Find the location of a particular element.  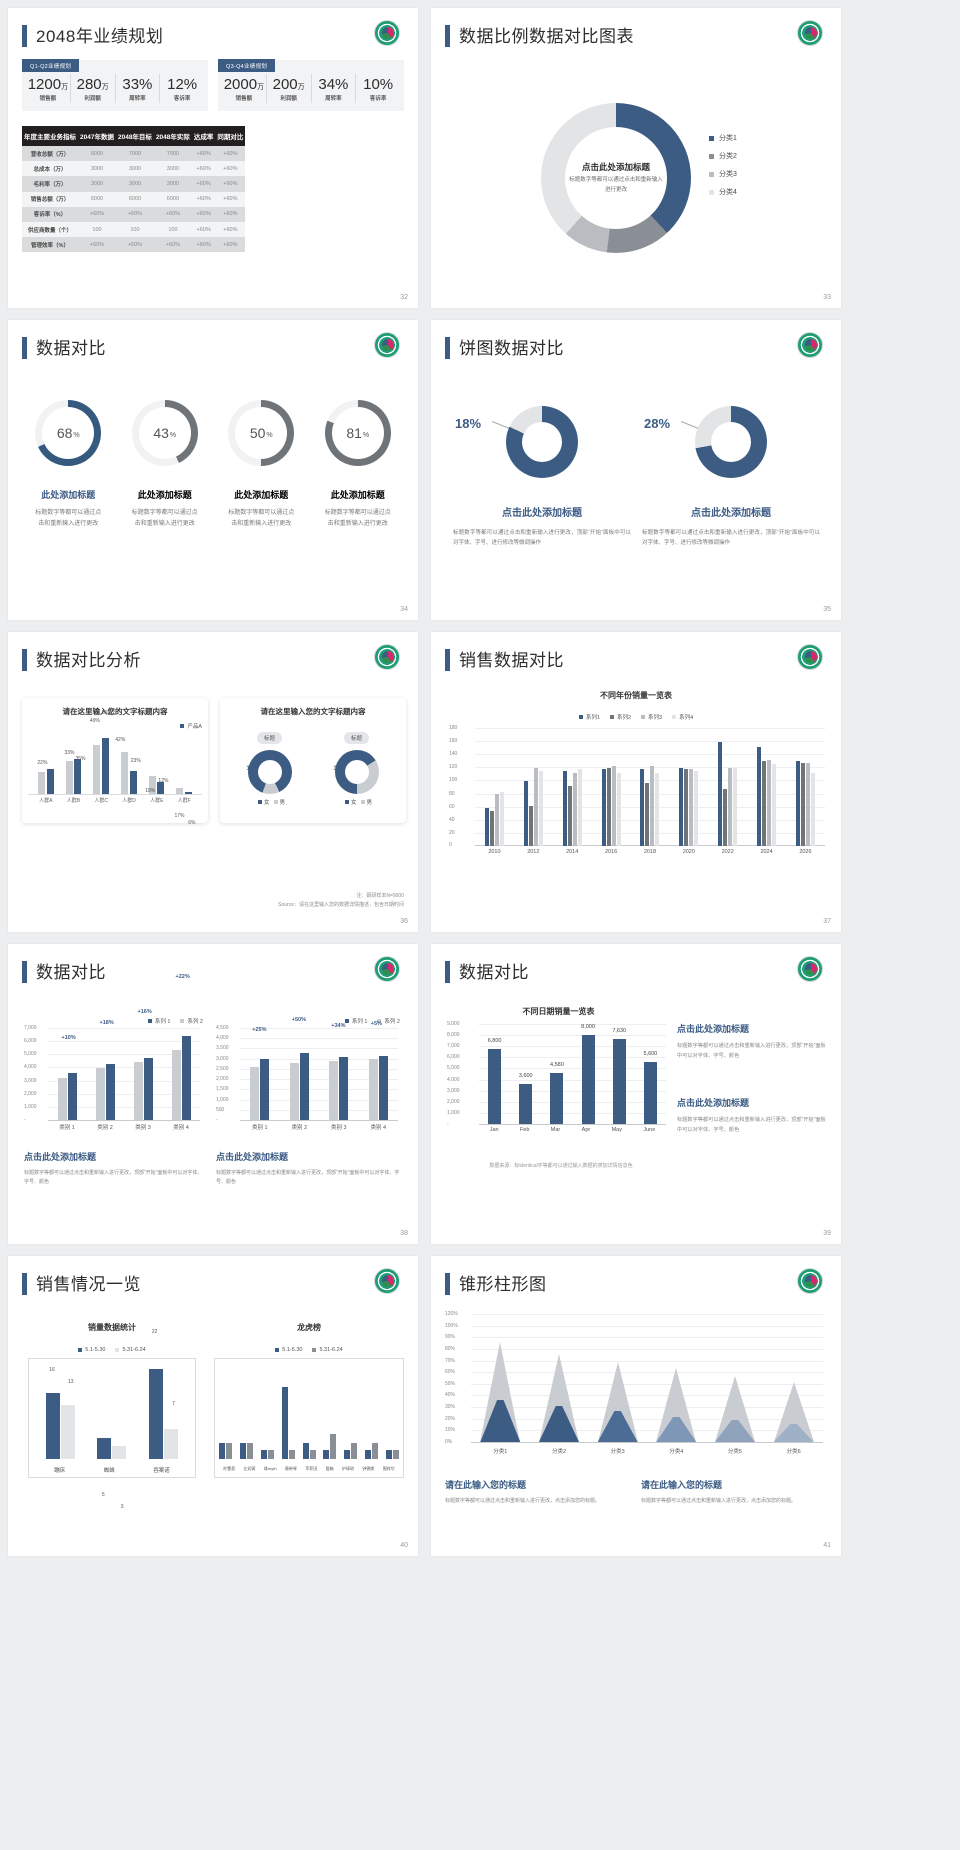

bar-value-label: 8,000 is located at coordinates (588, 1027).